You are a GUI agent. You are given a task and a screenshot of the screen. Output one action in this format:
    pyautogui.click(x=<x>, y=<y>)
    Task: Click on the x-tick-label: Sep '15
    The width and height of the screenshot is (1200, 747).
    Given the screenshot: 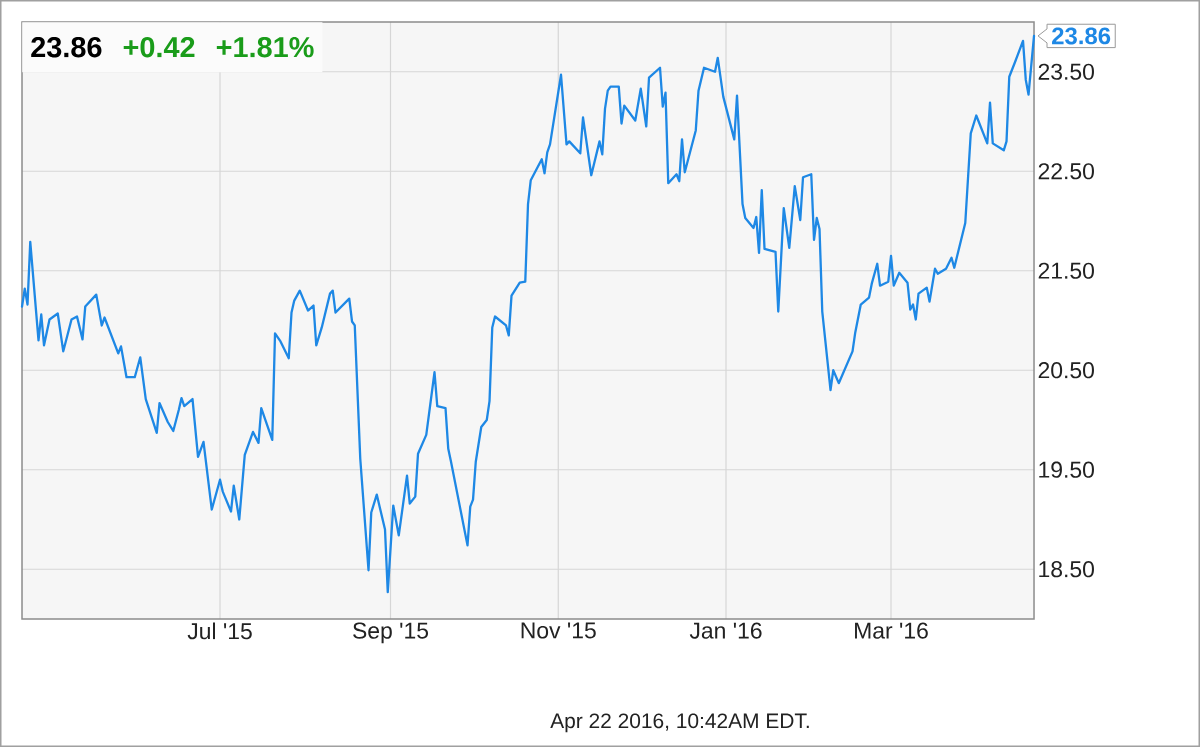 What is the action you would take?
    pyautogui.click(x=391, y=633)
    